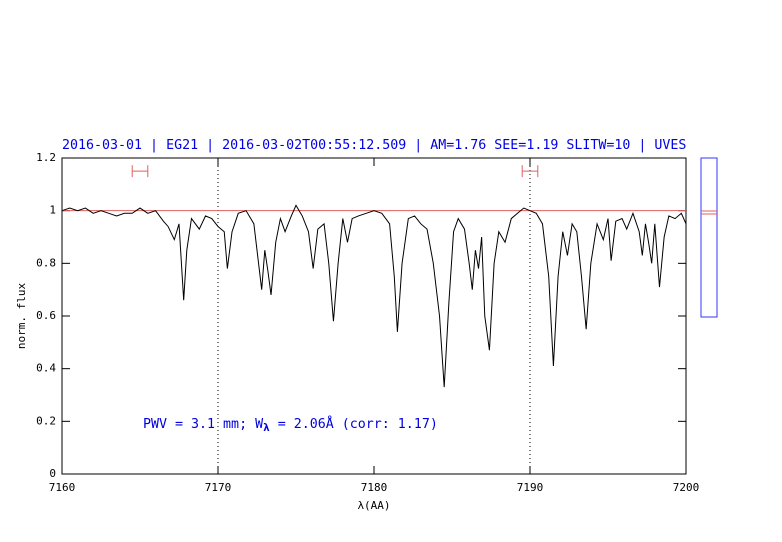 Image resolution: width=782 pixels, height=542 pixels. What do you see at coordinates (354, 423) in the screenshot?
I see `annotation-text: = 2.06Å (corr: 1.17)` at bounding box center [354, 423].